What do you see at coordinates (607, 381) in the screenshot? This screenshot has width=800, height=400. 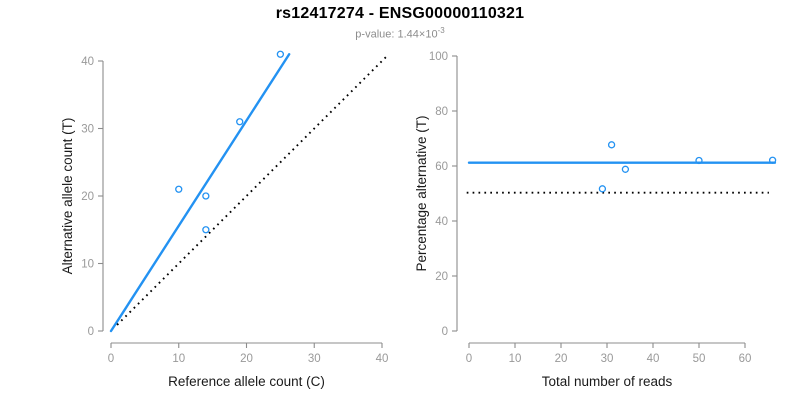 I see `x-axis-label: Total number of reads` at bounding box center [607, 381].